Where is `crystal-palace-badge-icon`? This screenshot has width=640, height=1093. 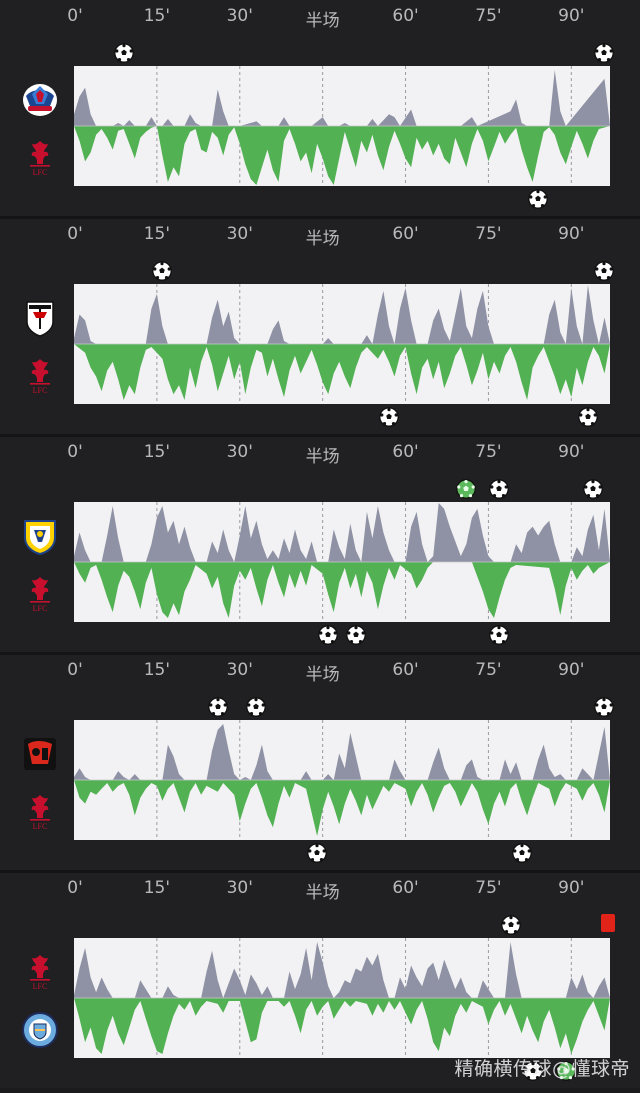 crystal-palace-badge-icon is located at coordinates (40, 100).